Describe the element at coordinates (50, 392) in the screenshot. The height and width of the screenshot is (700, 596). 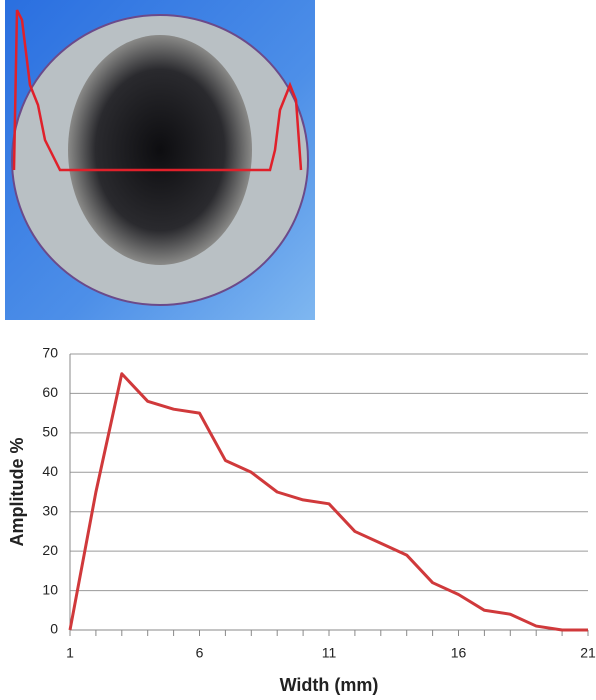
I see `y-tick-label: 60` at that location.